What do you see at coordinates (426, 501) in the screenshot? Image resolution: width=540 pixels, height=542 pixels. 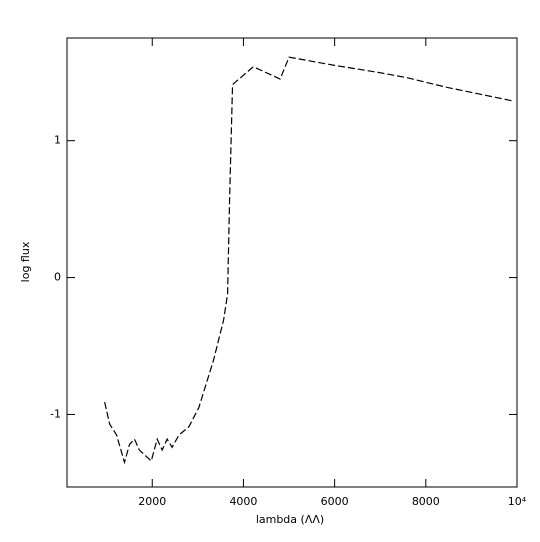 I see `x-tick-label: 8000` at bounding box center [426, 501].